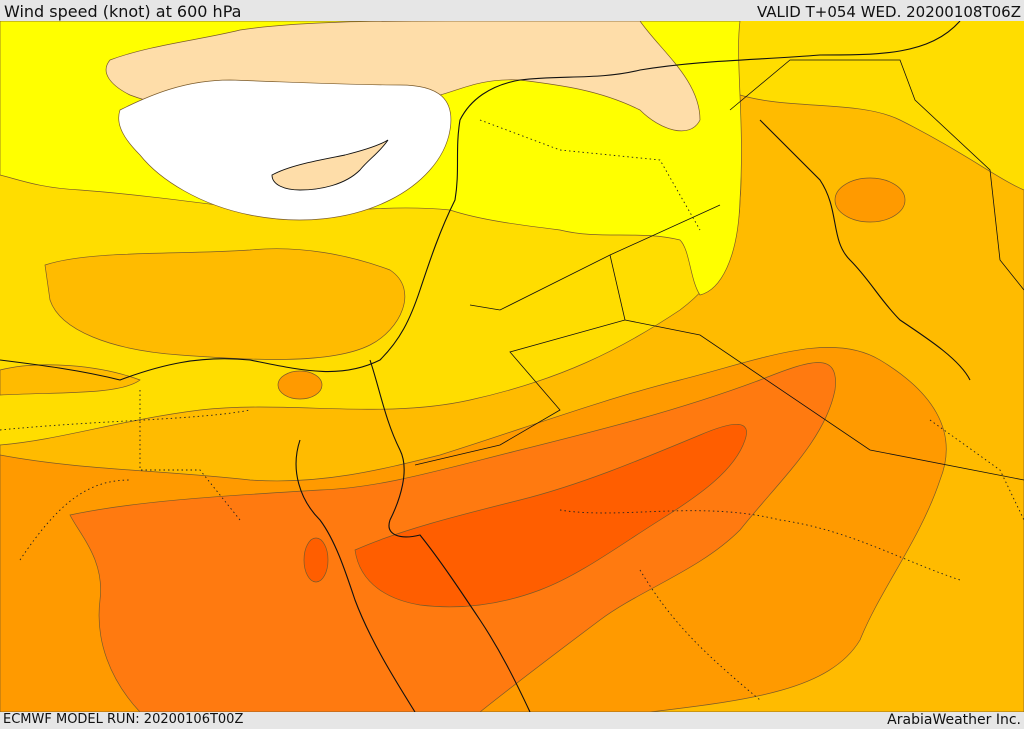 The height and width of the screenshot is (729, 1024). Describe the element at coordinates (123, 11) in the screenshot. I see `map-title: Wind speed (knot) at 600 hPa` at that location.